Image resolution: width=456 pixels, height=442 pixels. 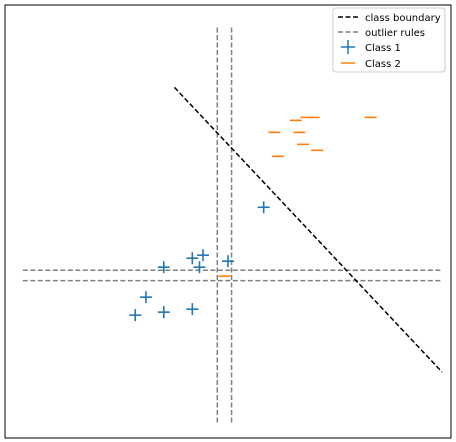 What do you see at coordinates (383, 64) in the screenshot?
I see `legend-label-class-2: Class 2` at bounding box center [383, 64].